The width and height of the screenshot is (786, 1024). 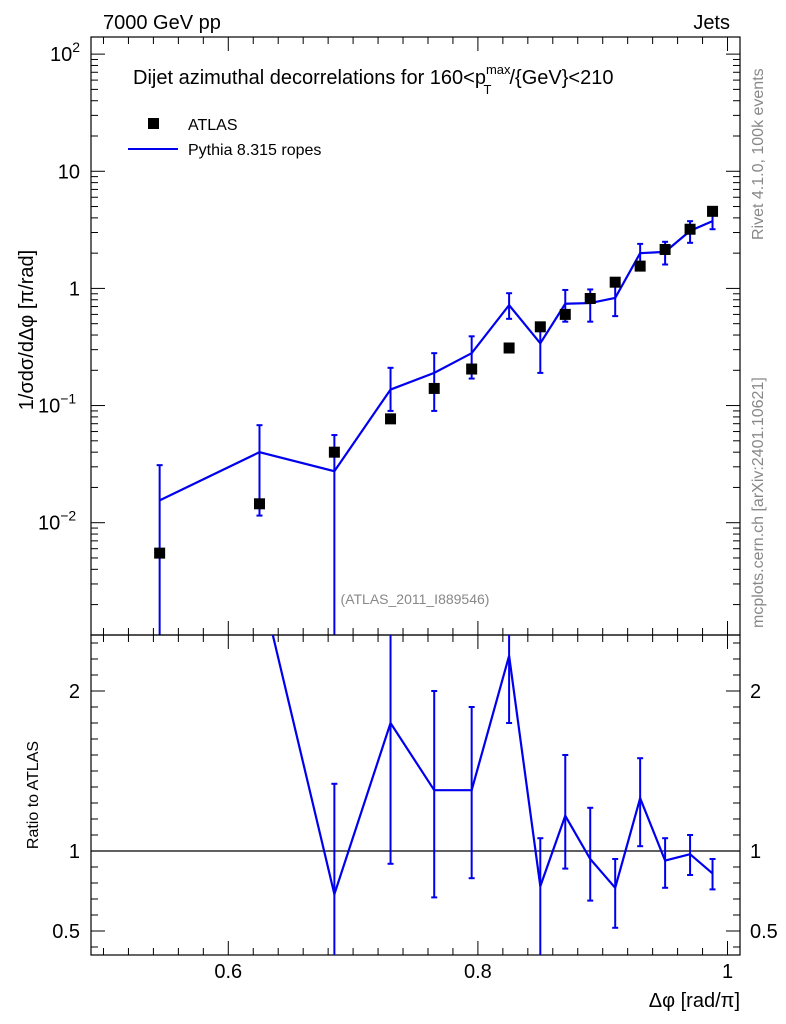 What do you see at coordinates (74, 852) in the screenshot?
I see `ratio-y-tick-label: 1` at bounding box center [74, 852].